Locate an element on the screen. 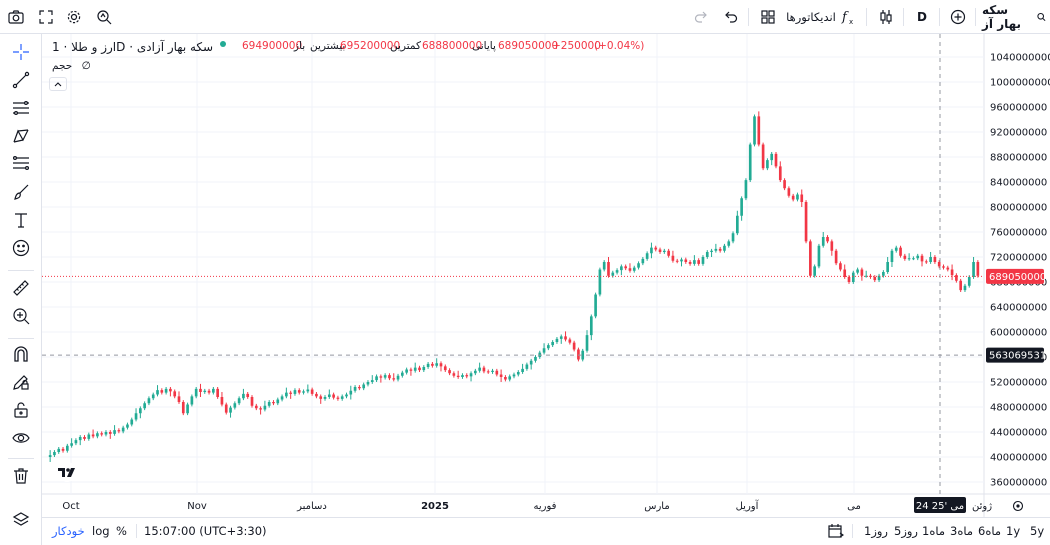 This screenshot has height=545, width=1050. brush-icon is located at coordinates (21, 192).